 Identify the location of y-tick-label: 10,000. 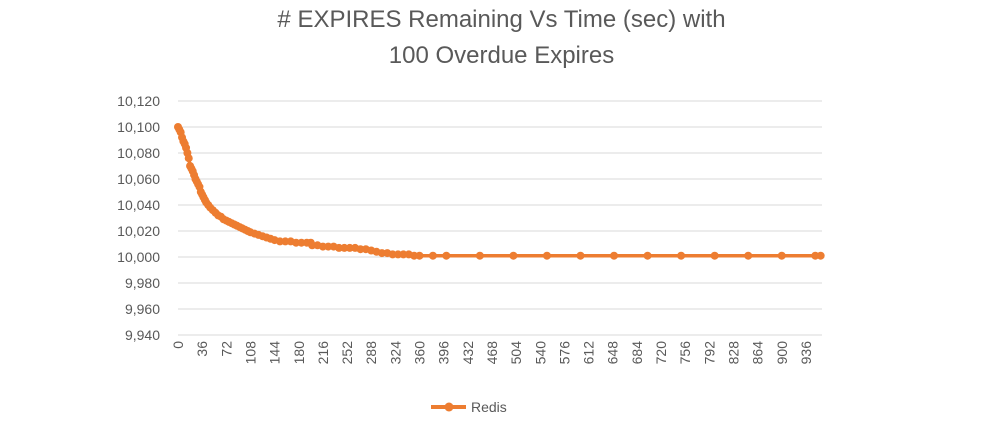
(138, 257).